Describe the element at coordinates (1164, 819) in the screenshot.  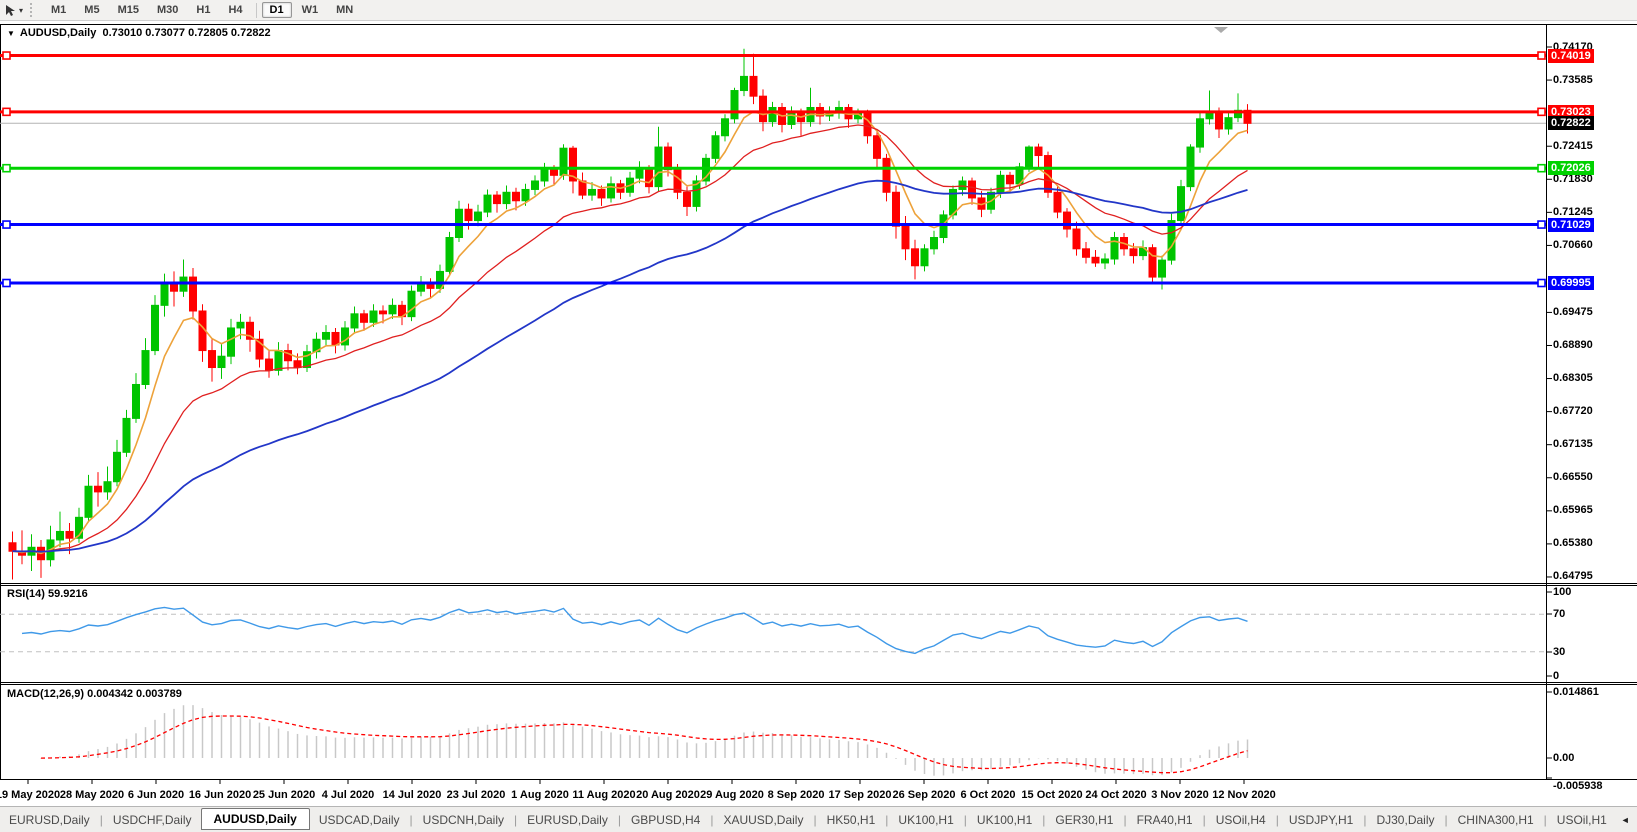
I see `chart-tab-fra40-h1: FRA40,H1` at that location.